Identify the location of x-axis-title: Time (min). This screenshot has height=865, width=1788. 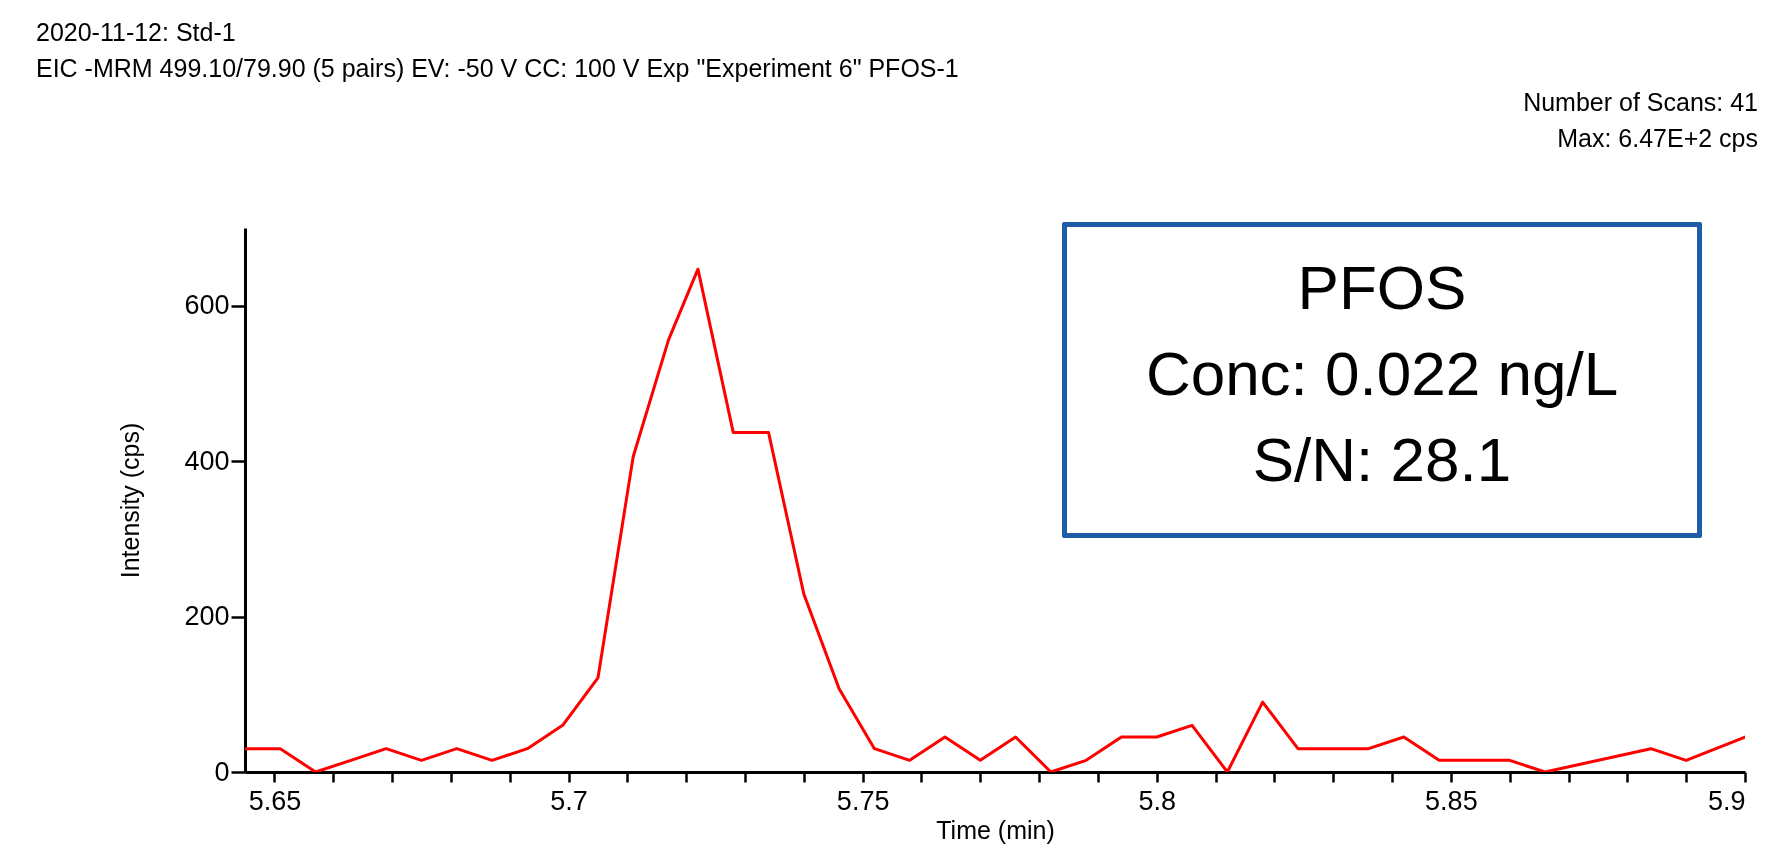
(995, 829).